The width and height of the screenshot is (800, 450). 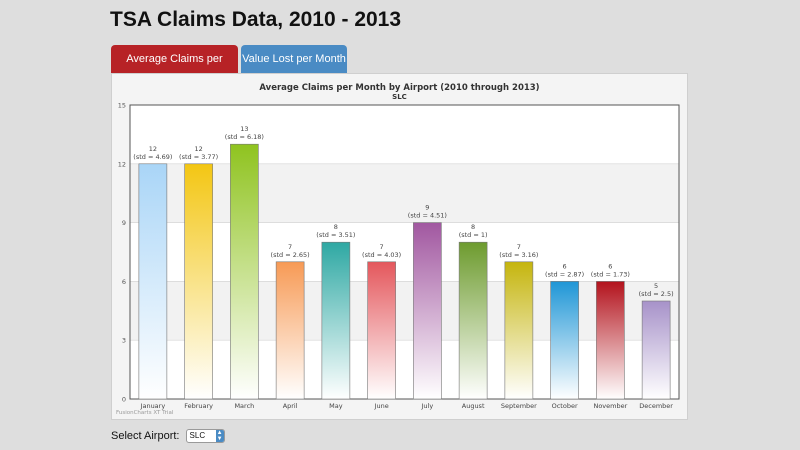 What do you see at coordinates (565, 406) in the screenshot?
I see `x-tick-label: October` at bounding box center [565, 406].